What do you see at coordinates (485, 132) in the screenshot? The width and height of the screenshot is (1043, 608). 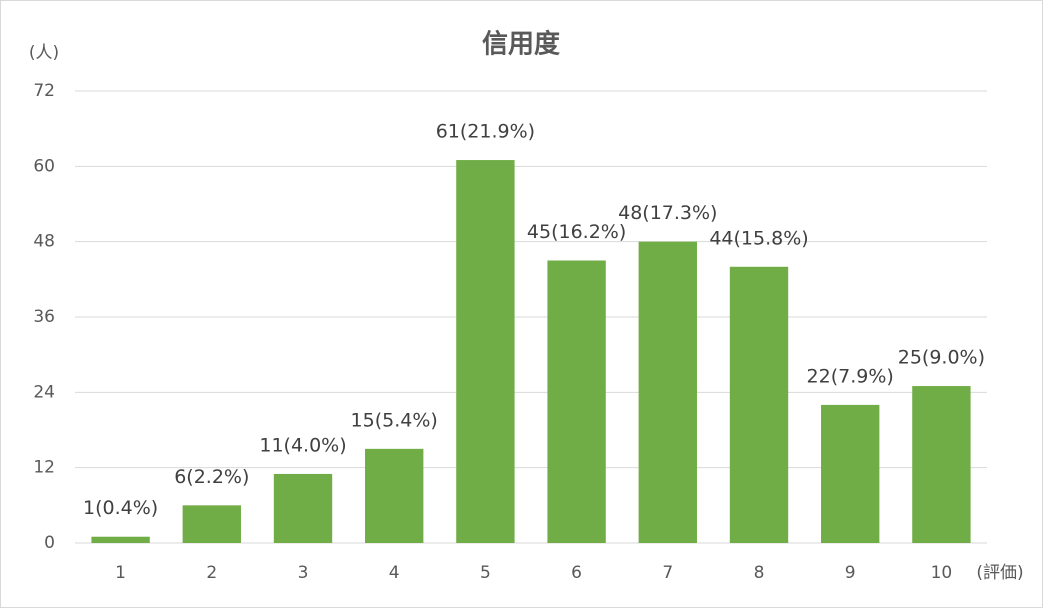 I see `value-label: 61(21.9%)` at bounding box center [485, 132].